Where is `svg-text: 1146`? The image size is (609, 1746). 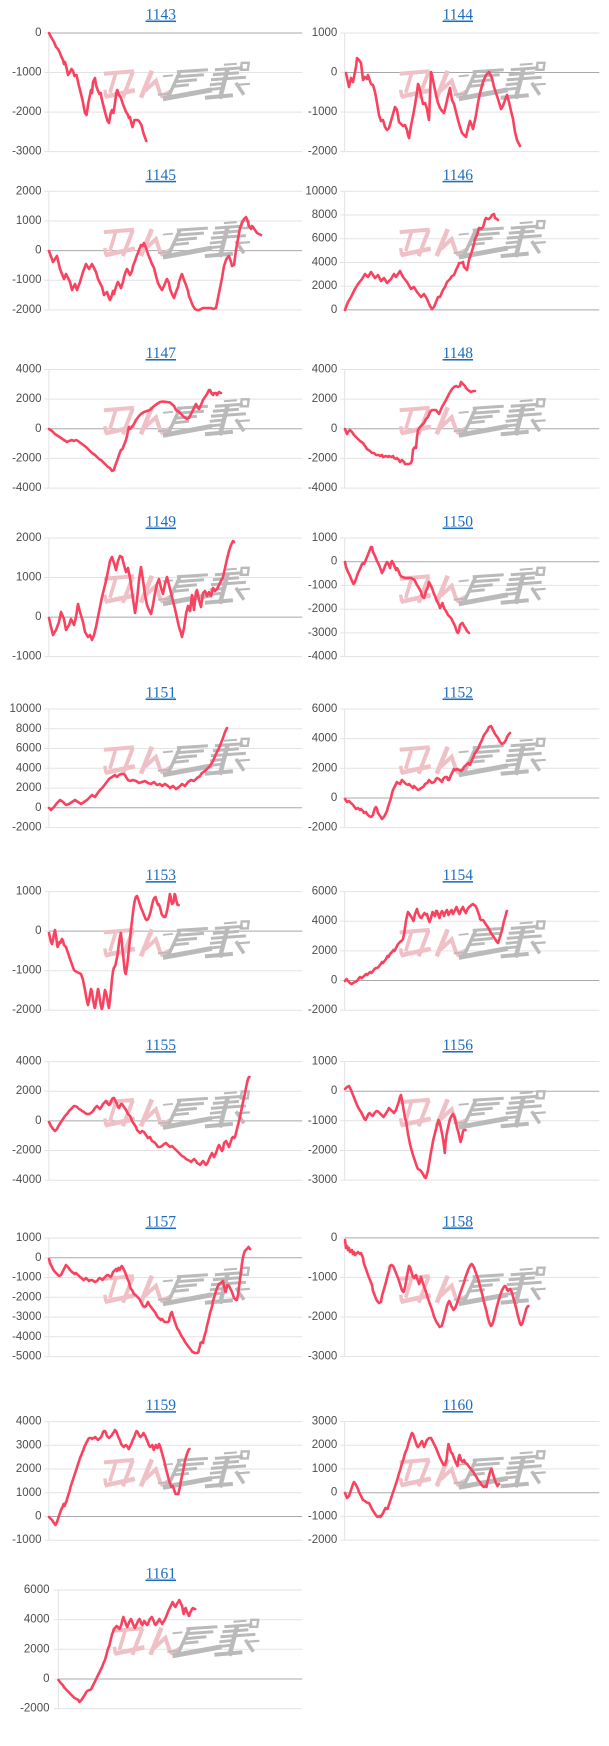 svg-text: 1146 is located at coordinates (458, 175).